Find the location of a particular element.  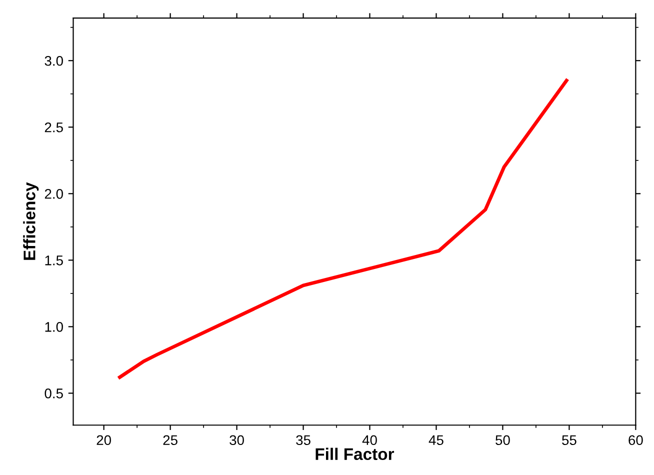

y-tick-label: 2.5 is located at coordinates (53, 127).